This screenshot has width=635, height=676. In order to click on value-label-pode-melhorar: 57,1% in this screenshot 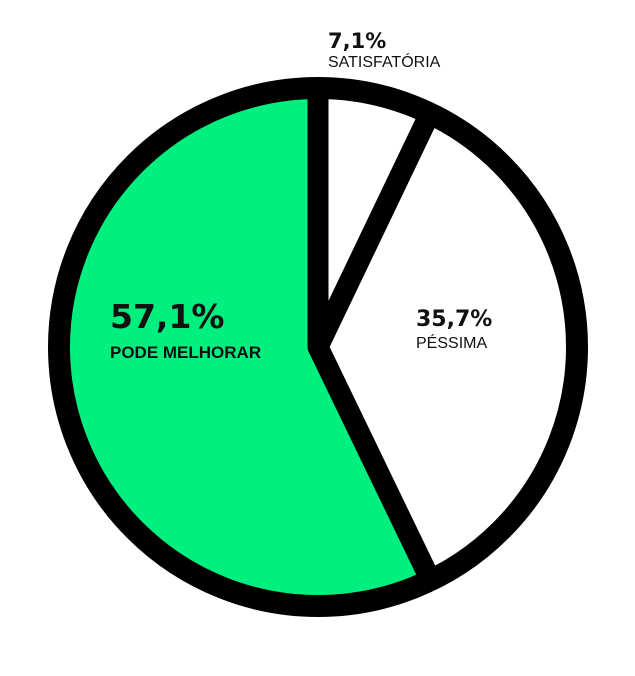, I will do `click(167, 316)`.